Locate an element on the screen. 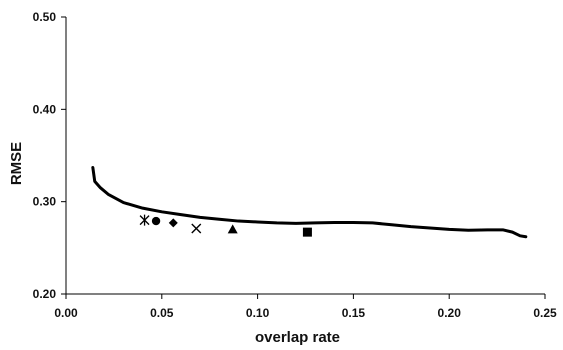 Image resolution: width=563 pixels, height=350 pixels. y-axis-title: RMSE is located at coordinates (16, 163).